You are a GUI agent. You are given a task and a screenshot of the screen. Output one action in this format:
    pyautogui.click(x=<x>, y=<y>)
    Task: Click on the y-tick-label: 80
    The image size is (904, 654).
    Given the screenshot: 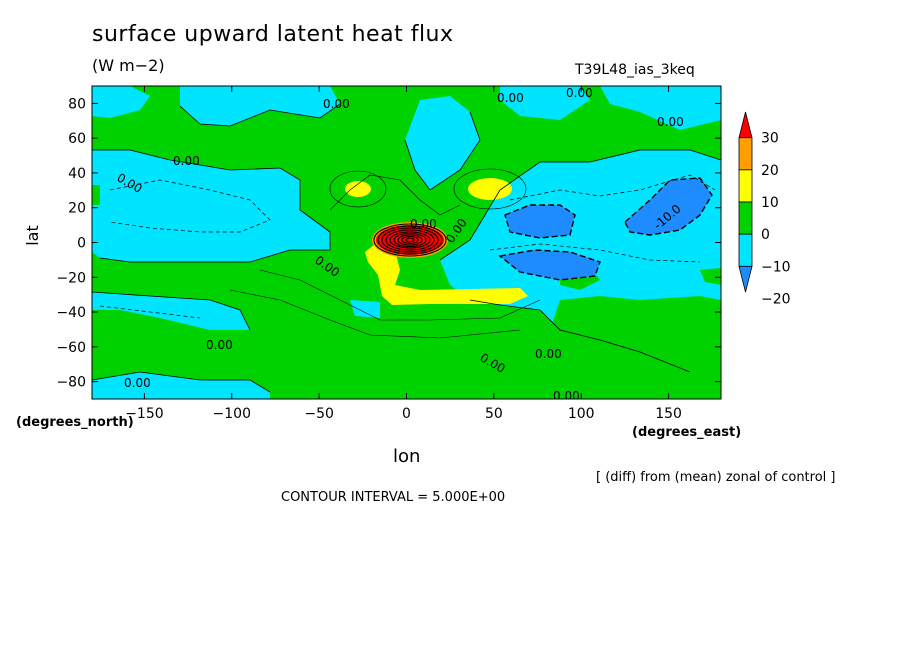 What is the action you would take?
    pyautogui.click(x=77, y=104)
    